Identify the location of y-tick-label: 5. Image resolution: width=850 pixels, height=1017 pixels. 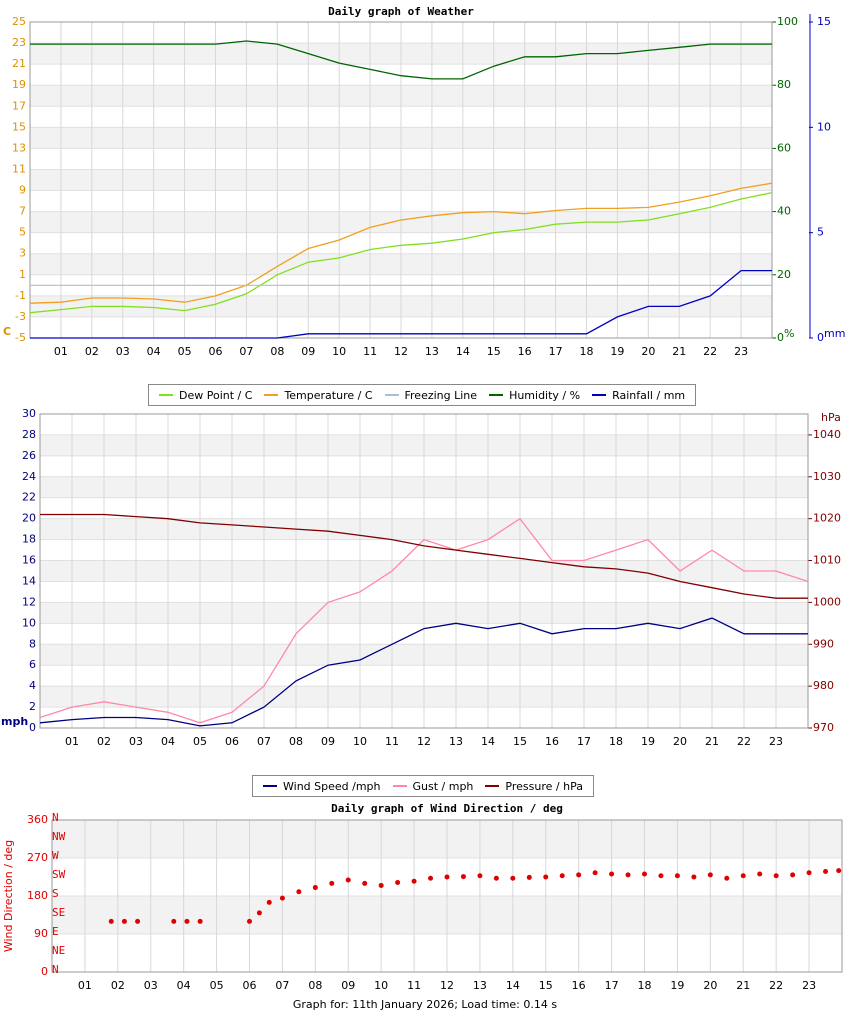
(22, 232).